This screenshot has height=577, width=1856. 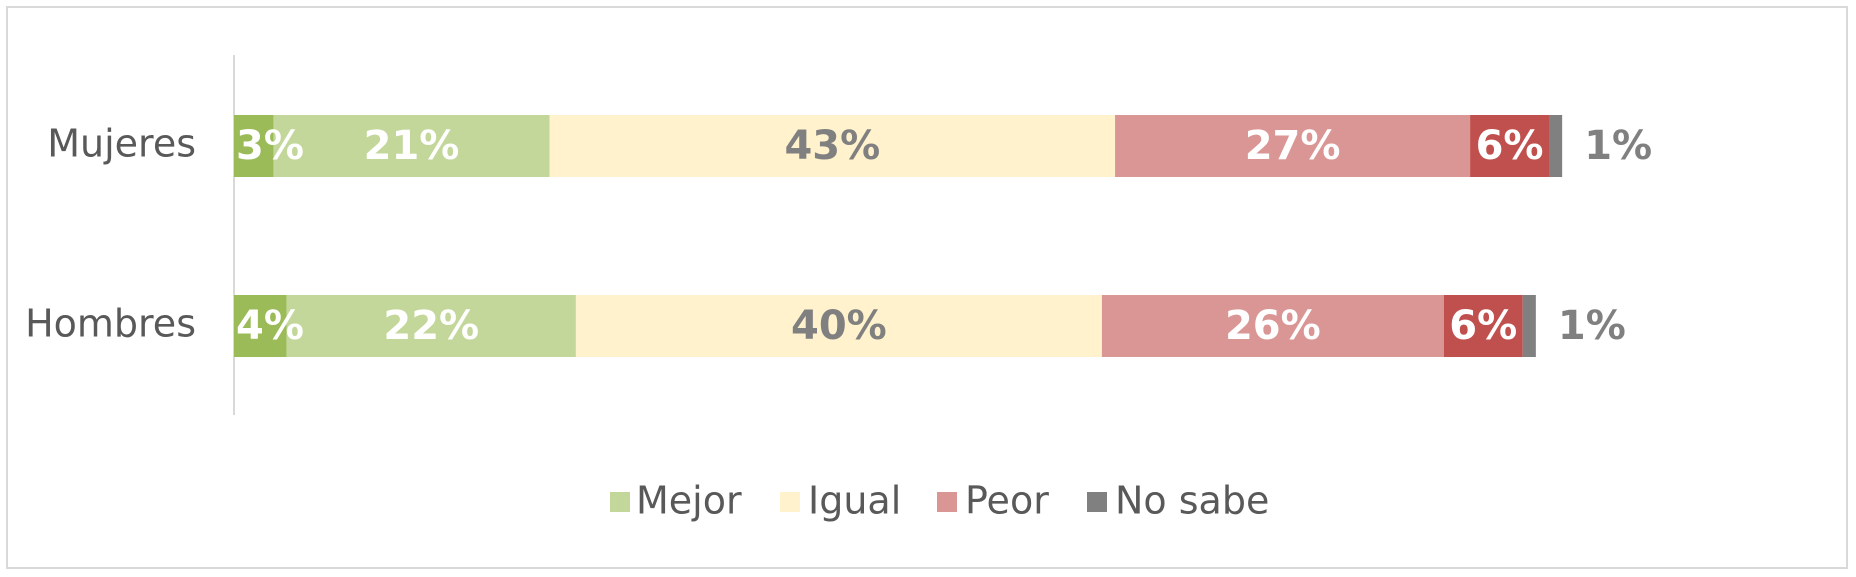 What do you see at coordinates (1097, 502) in the screenshot?
I see `legend-swatch-no-sabe` at bounding box center [1097, 502].